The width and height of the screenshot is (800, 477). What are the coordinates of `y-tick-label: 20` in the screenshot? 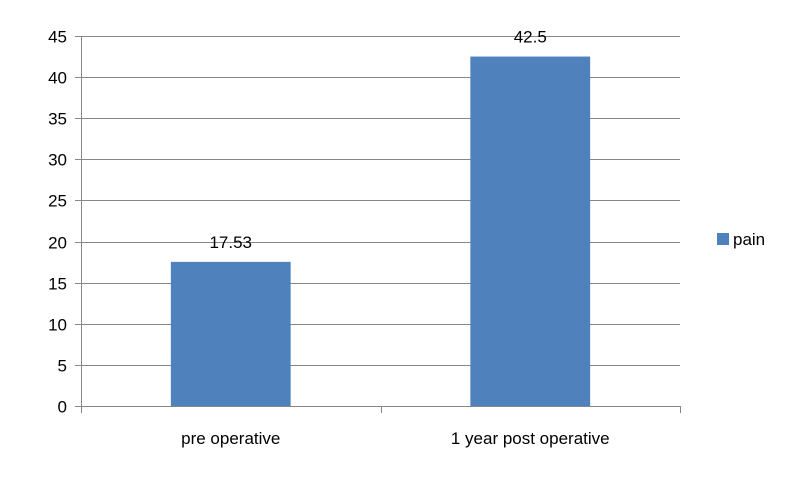 It's located at (57, 243).